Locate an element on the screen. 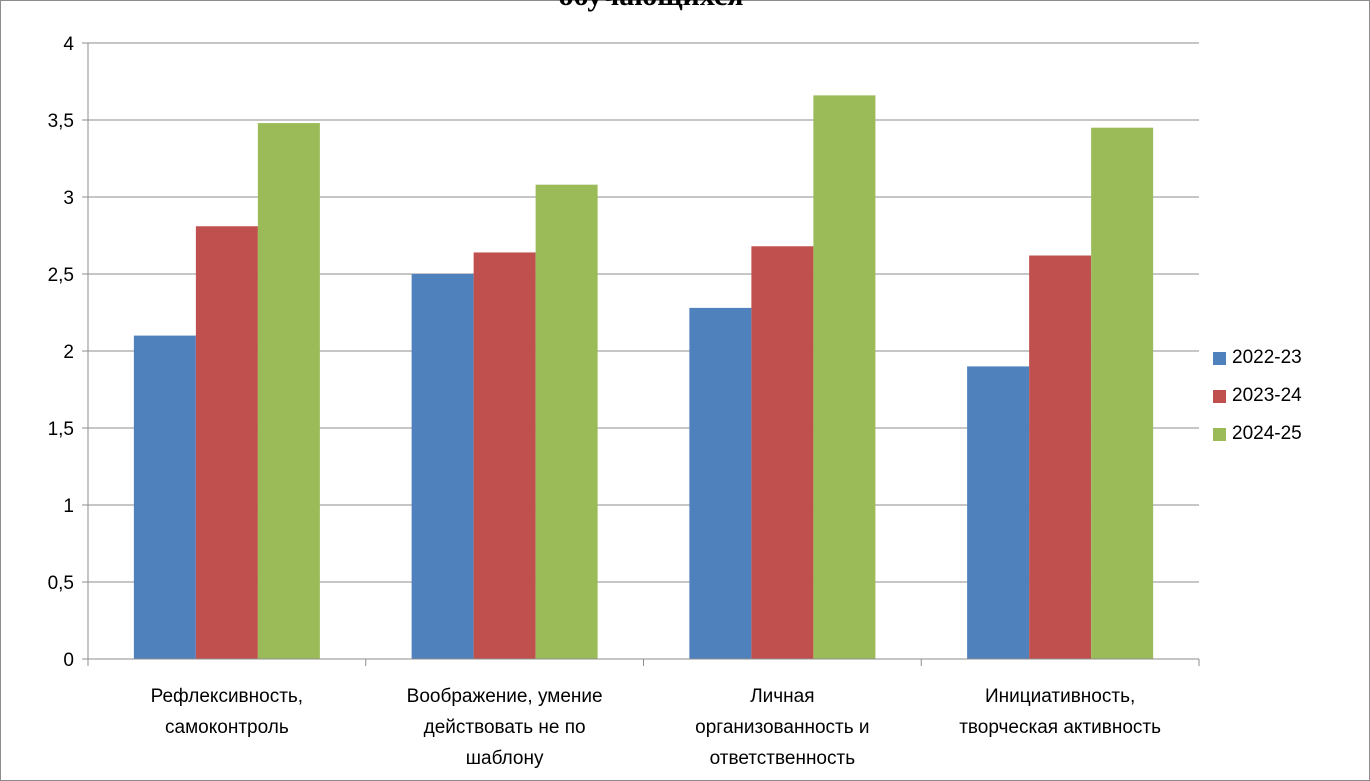 The width and height of the screenshot is (1370, 781). legend-item: 2024-25 is located at coordinates (1257, 434).